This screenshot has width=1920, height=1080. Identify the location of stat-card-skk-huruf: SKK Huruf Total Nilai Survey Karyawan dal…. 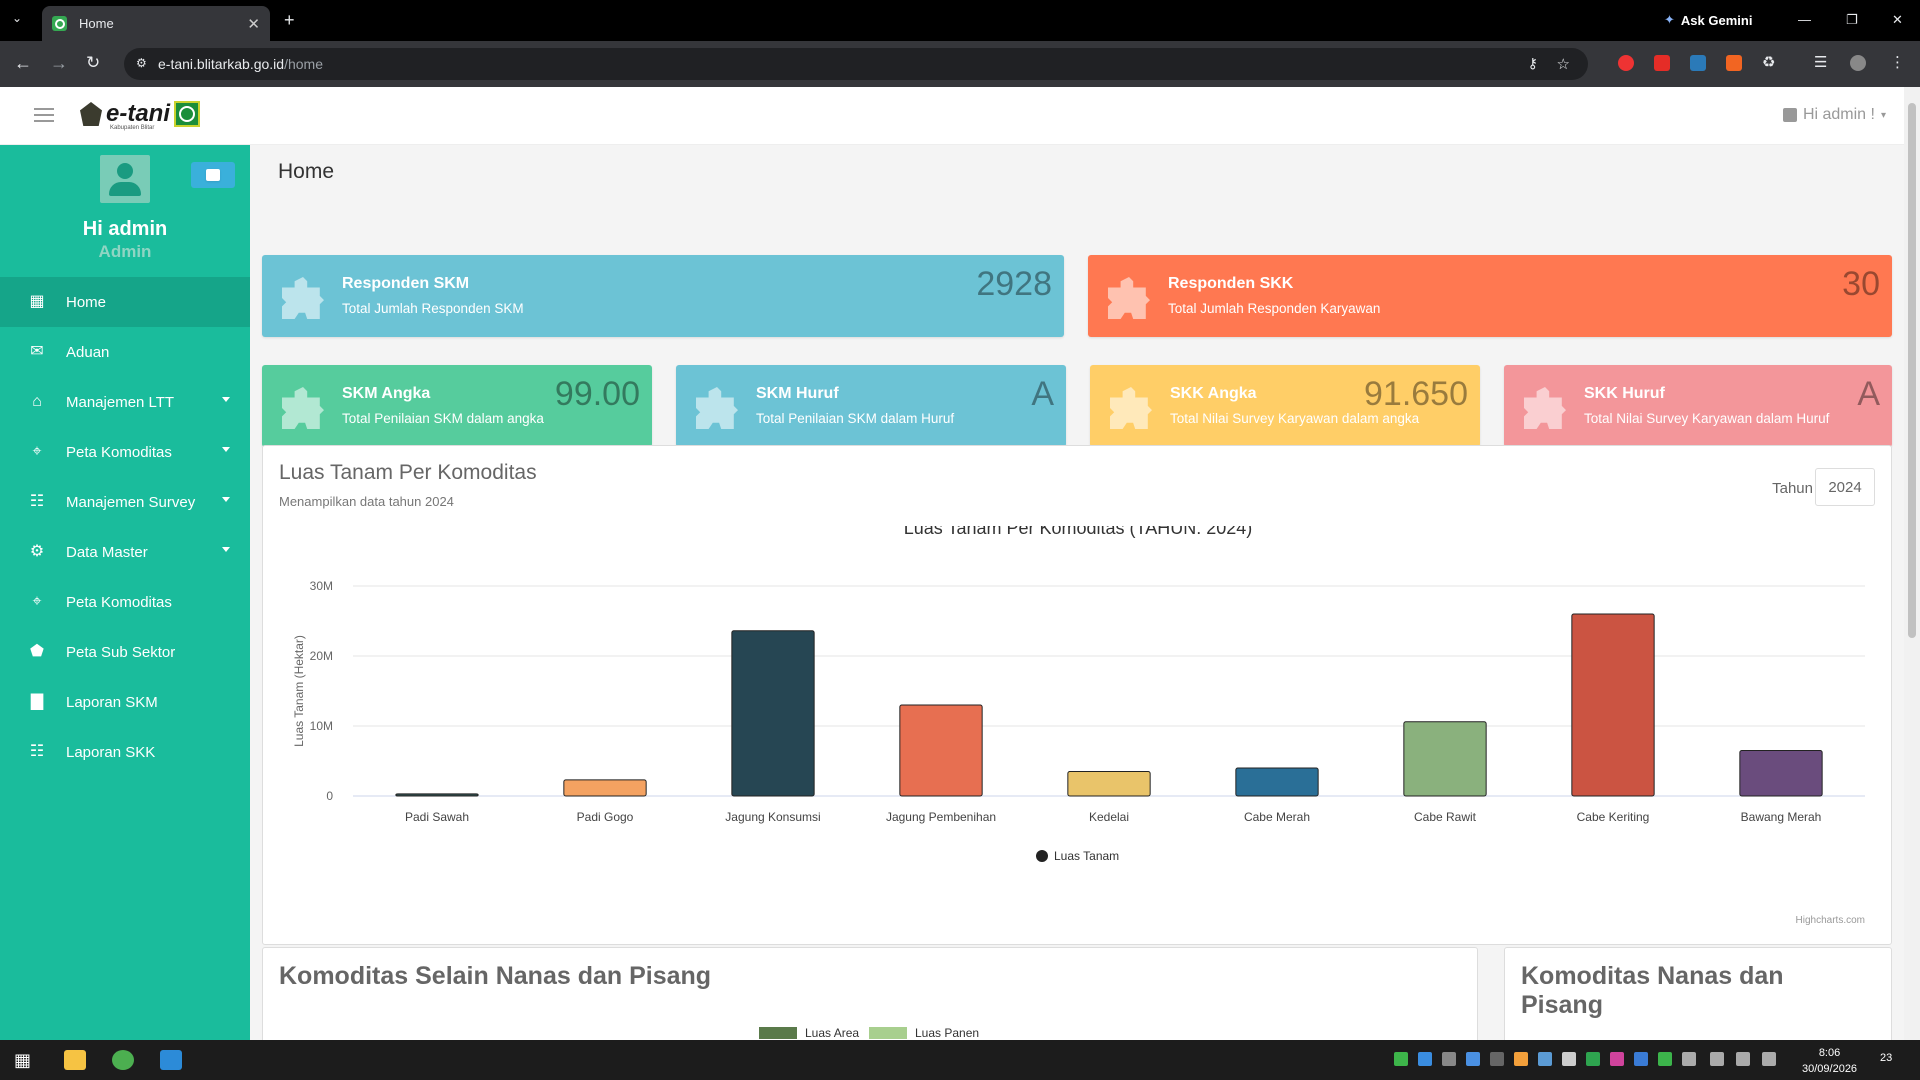
(1698, 406).